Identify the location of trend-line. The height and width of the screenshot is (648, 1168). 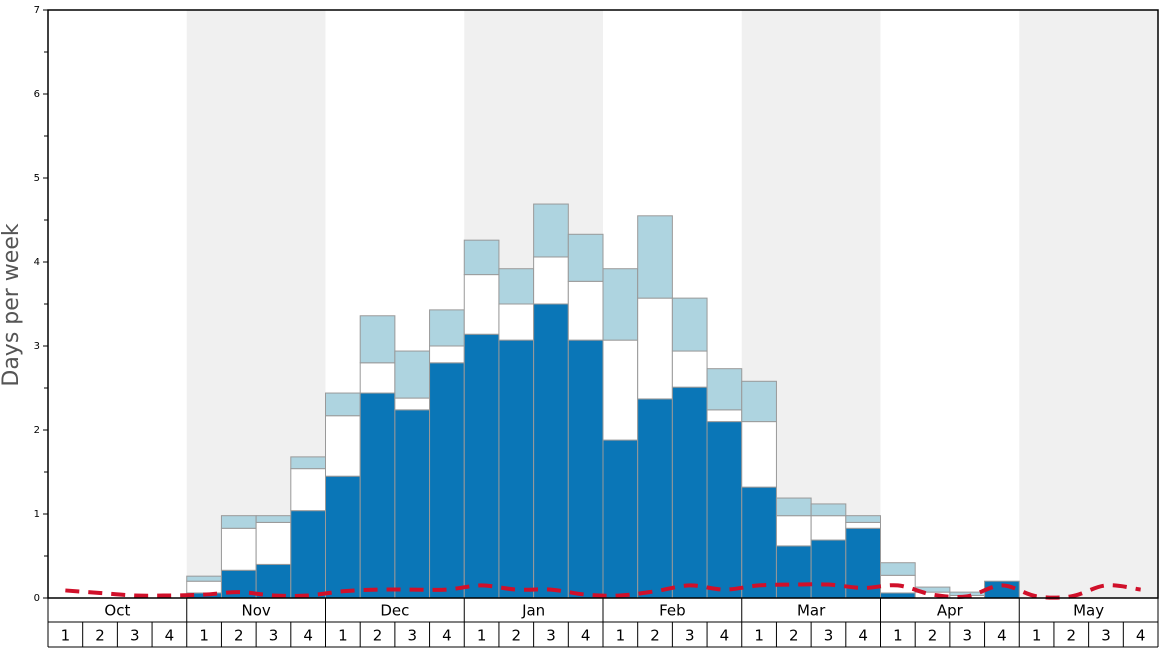
(603, 591).